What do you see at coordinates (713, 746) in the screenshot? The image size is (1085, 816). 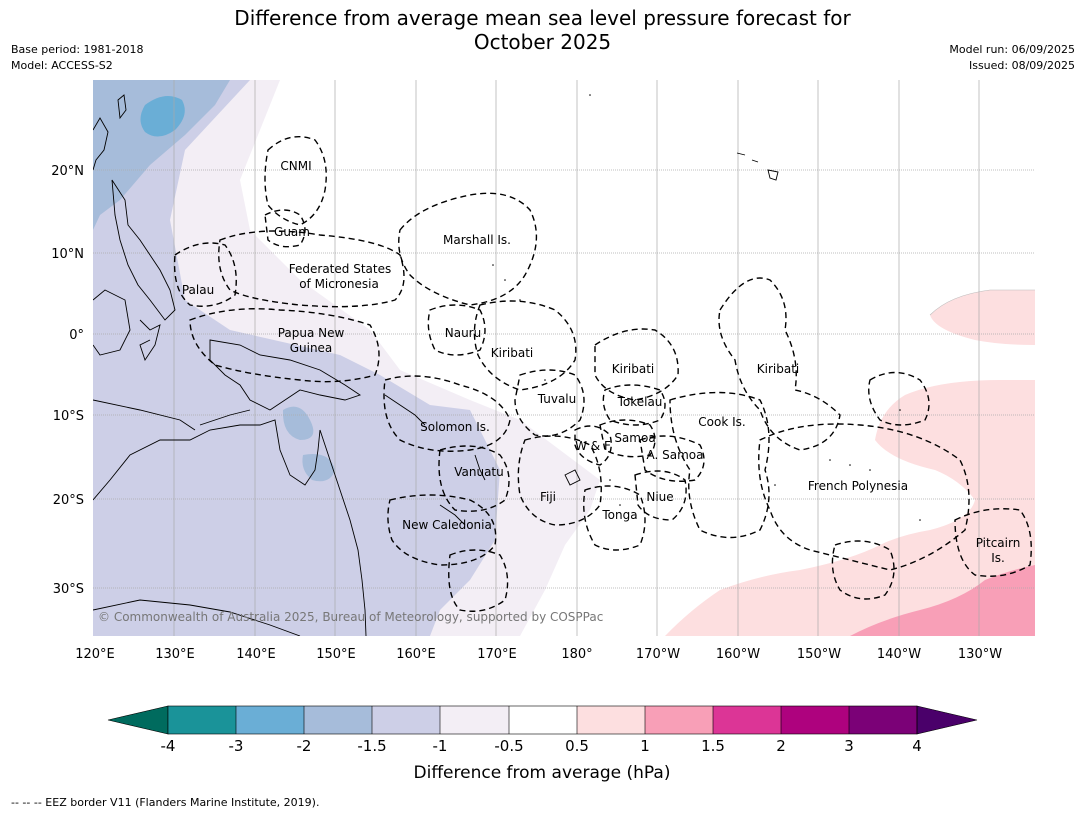 I see `colorbar-tick: 1.5` at bounding box center [713, 746].